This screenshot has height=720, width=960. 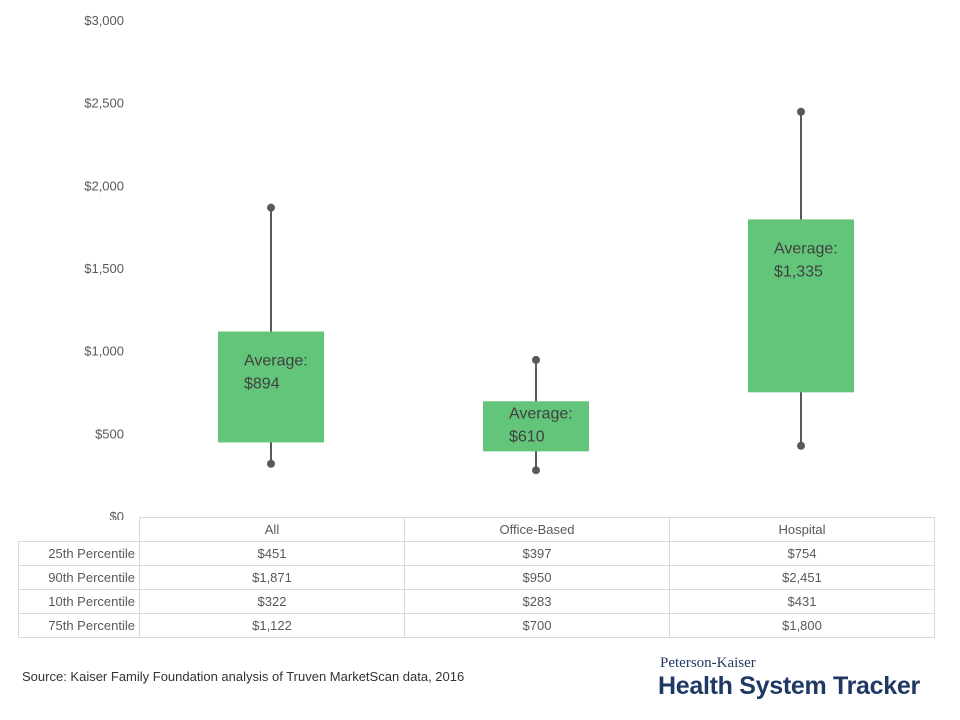 I want to click on brand-logo: Health System Tracker, so click(x=789, y=686).